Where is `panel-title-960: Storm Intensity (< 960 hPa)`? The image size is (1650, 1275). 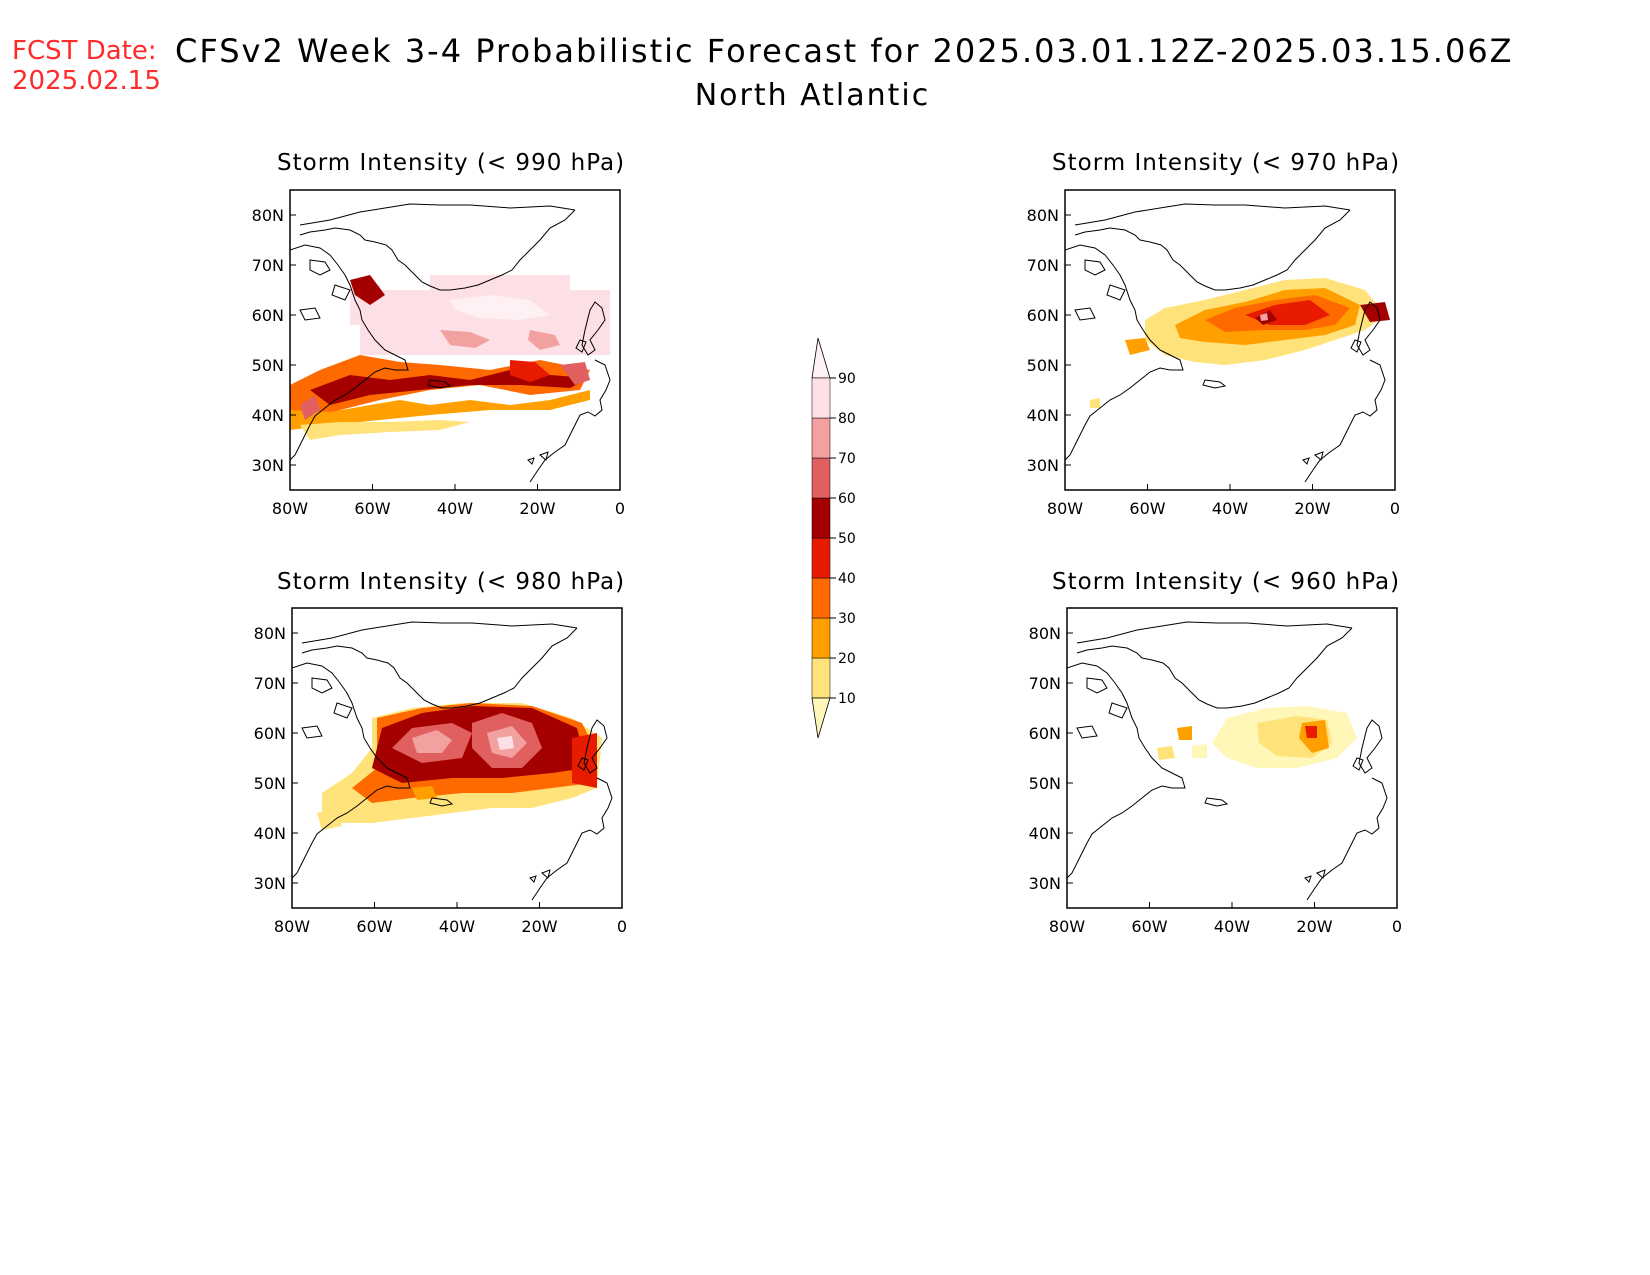
panel-title-960: Storm Intensity (< 960 hPa) is located at coordinates (1226, 582).